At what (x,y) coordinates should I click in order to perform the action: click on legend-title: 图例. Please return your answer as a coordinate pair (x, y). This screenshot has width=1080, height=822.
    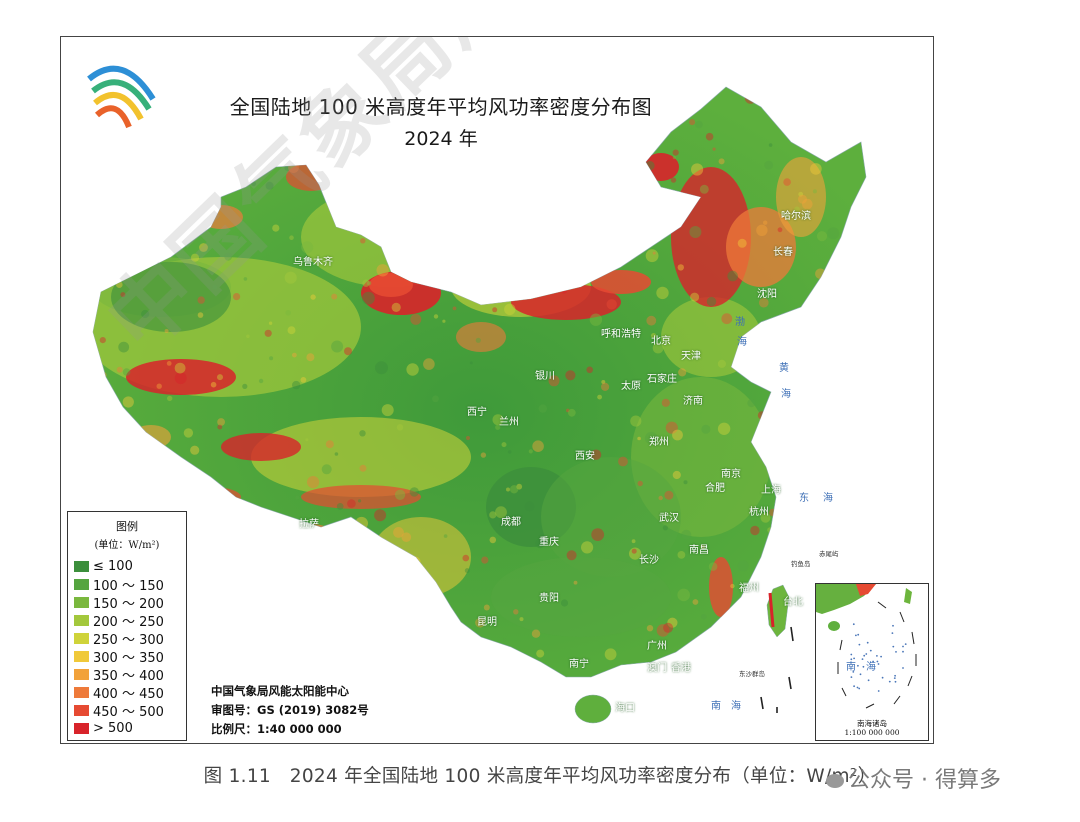
    Looking at the image, I should click on (127, 526).